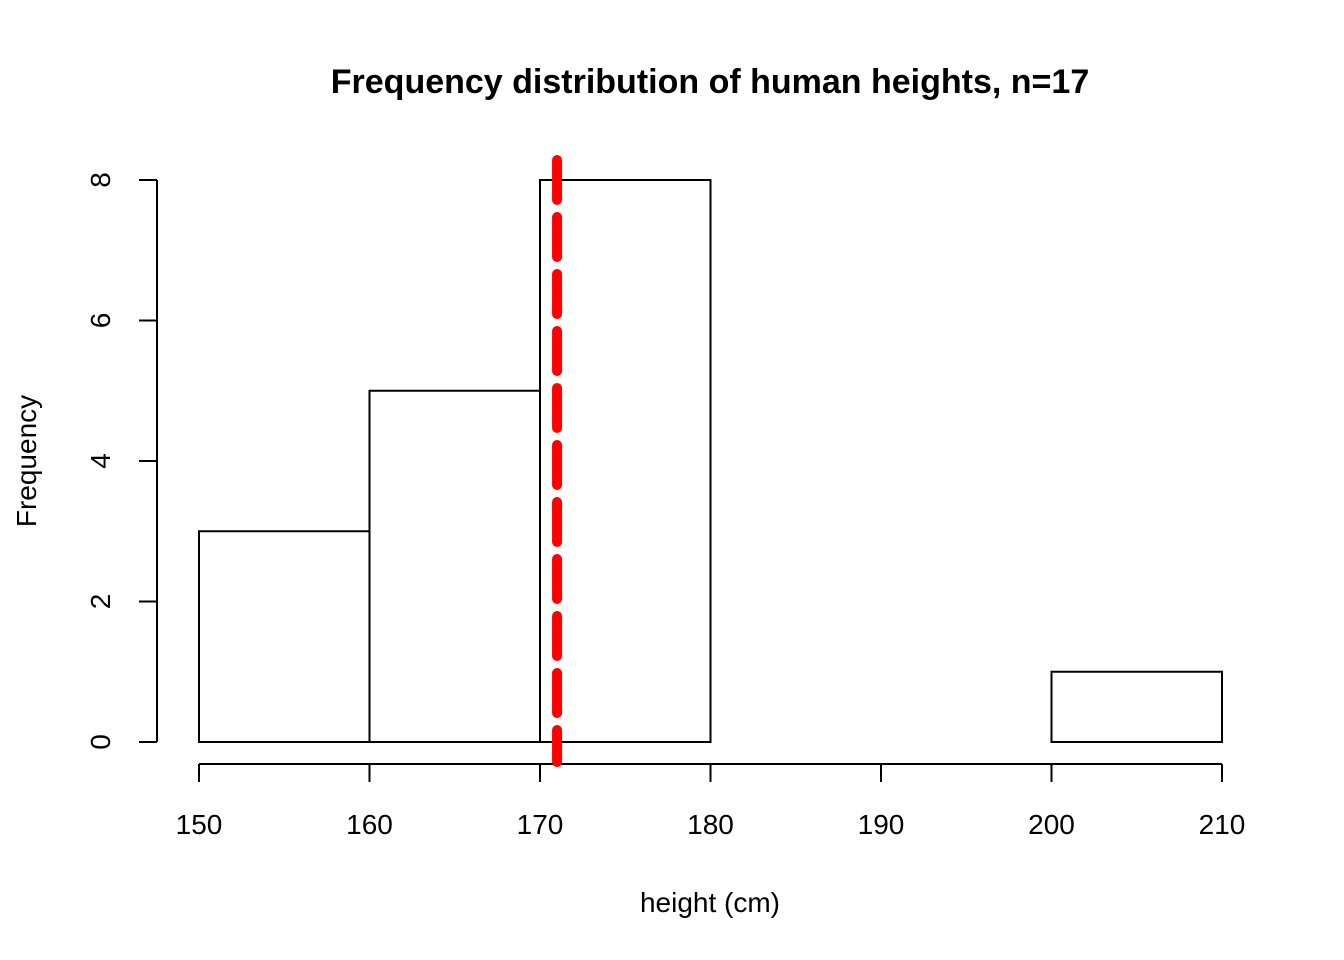 This screenshot has width=1344, height=960. Describe the element at coordinates (100, 180) in the screenshot. I see `y-tick-label: 8` at that location.